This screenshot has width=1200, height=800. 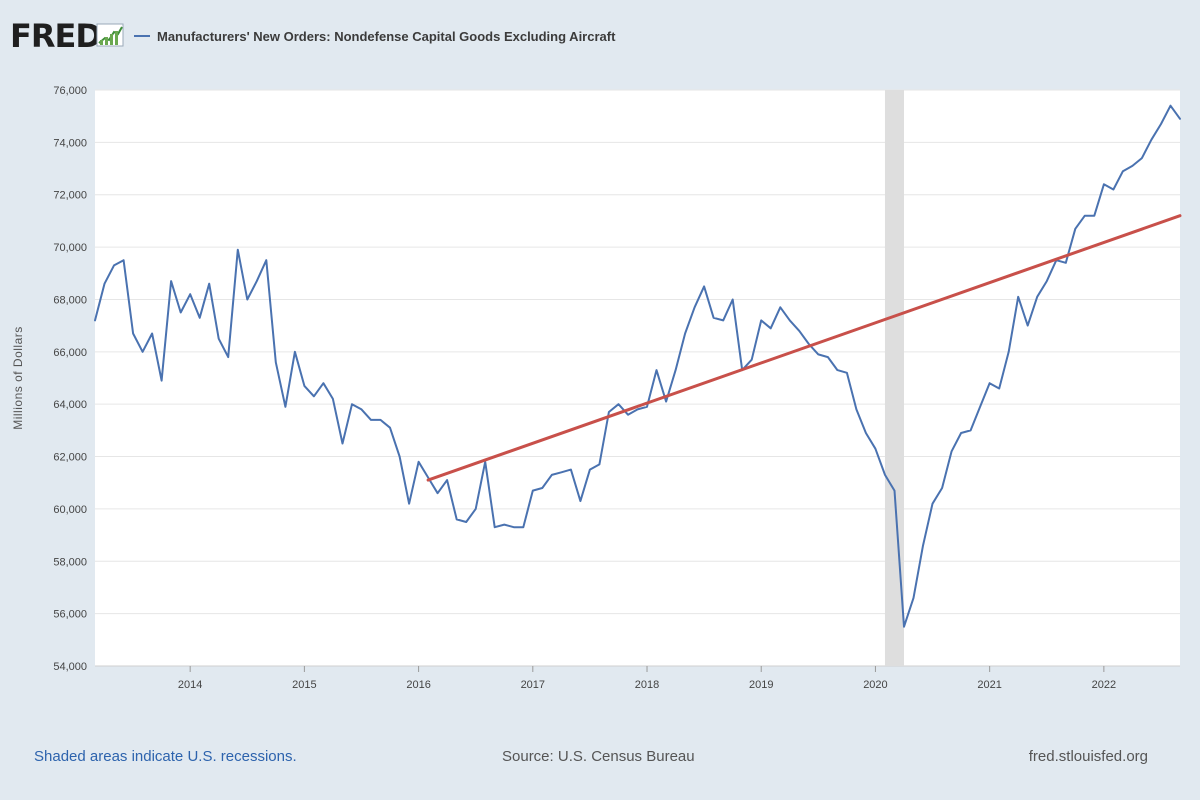 What do you see at coordinates (70, 300) in the screenshot?
I see `y-tick-label: 68,000` at bounding box center [70, 300].